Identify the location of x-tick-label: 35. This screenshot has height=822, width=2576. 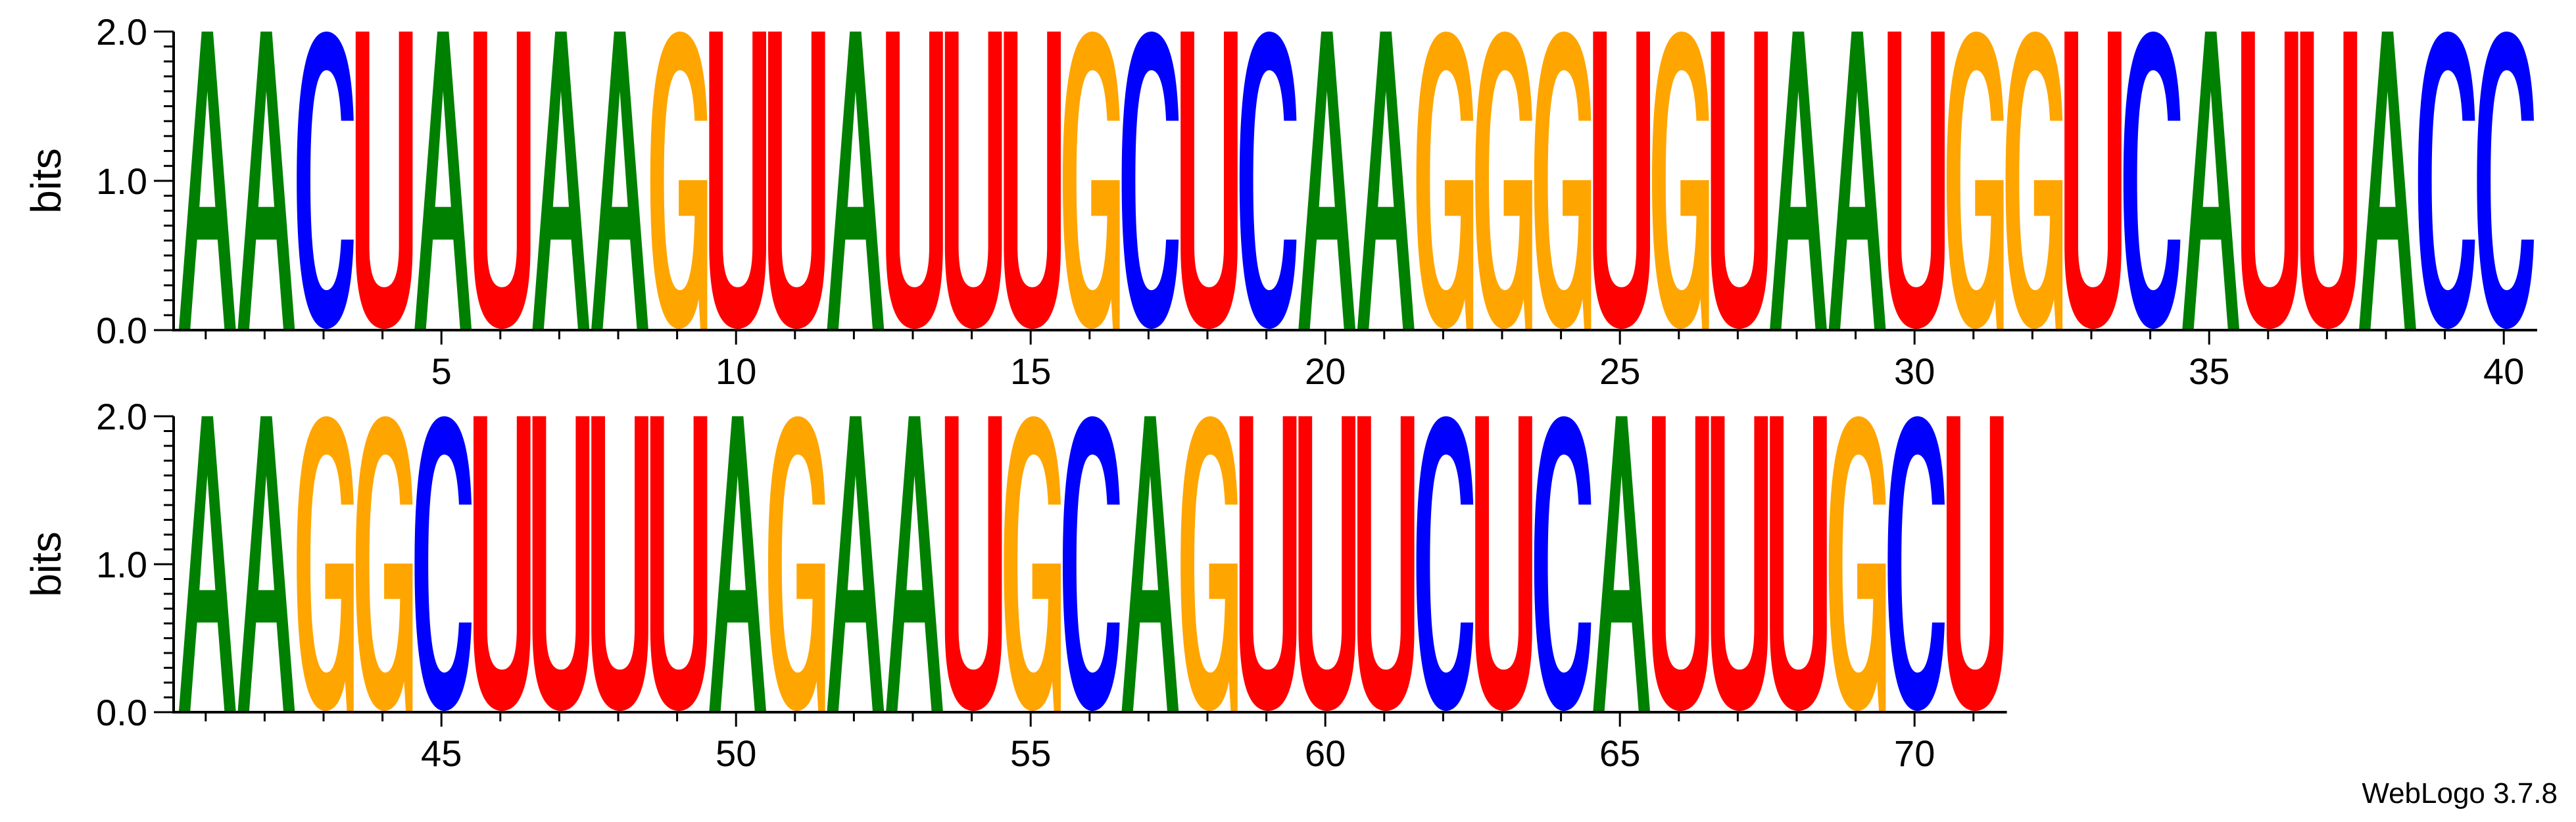
(2209, 371).